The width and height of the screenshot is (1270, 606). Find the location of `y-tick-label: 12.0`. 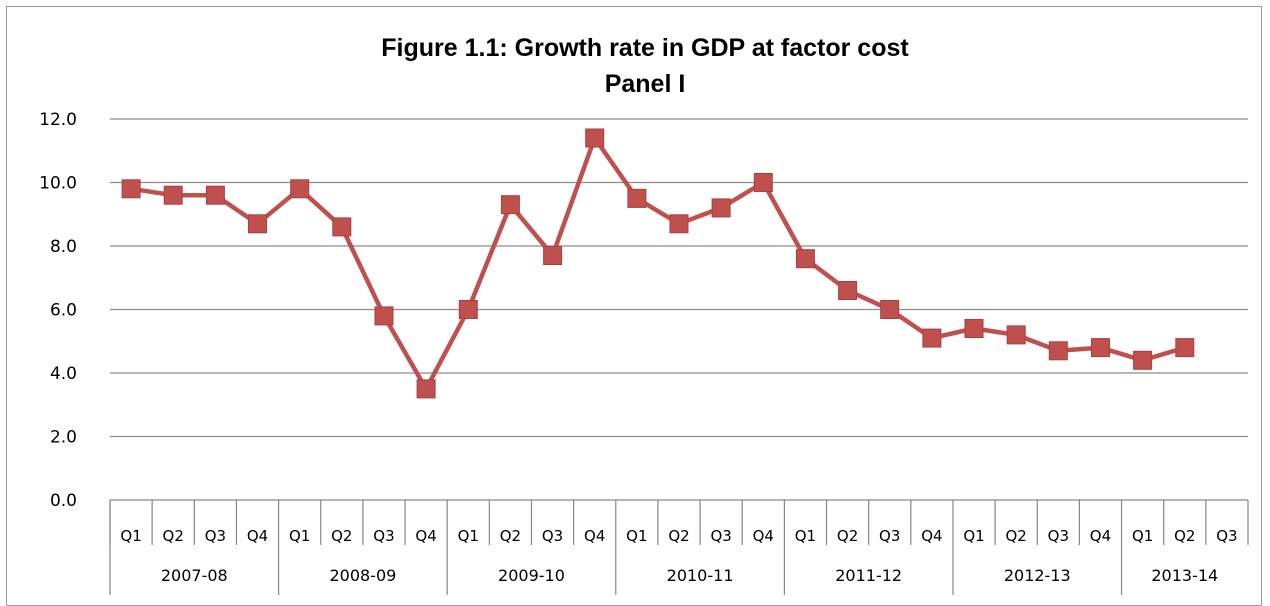

y-tick-label: 12.0 is located at coordinates (58, 120).